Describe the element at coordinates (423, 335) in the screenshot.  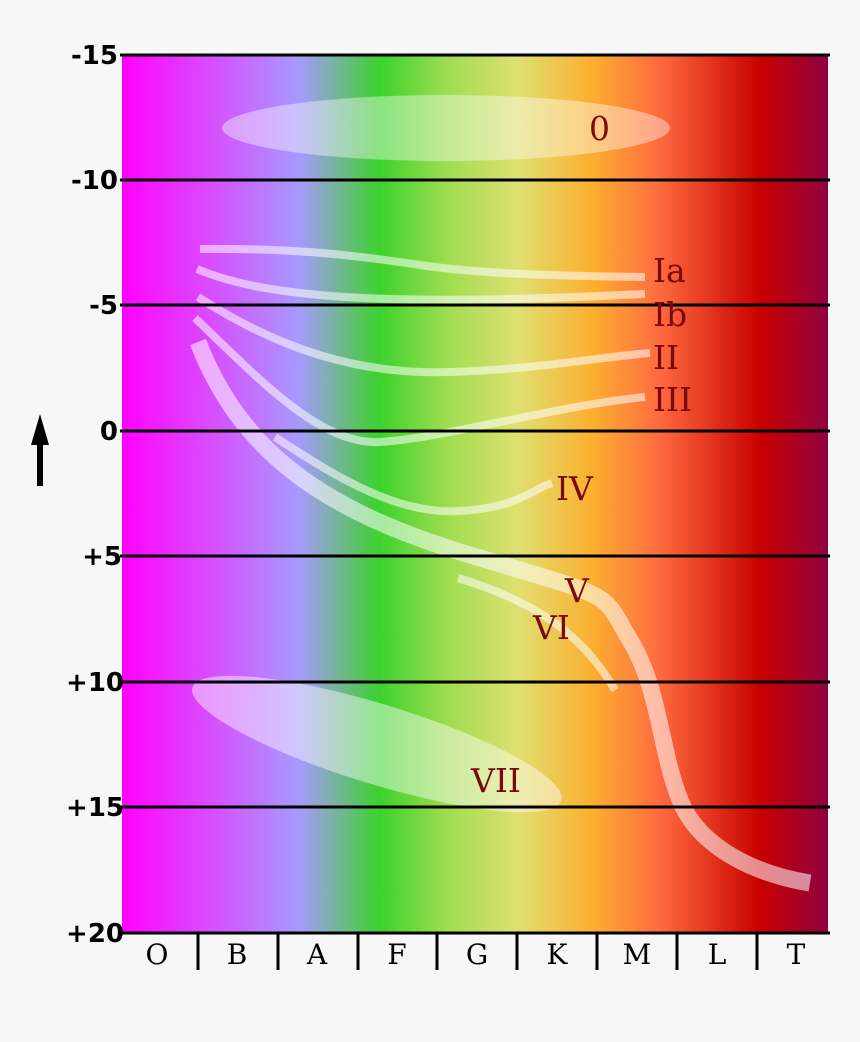
I see `curve-ii` at that location.